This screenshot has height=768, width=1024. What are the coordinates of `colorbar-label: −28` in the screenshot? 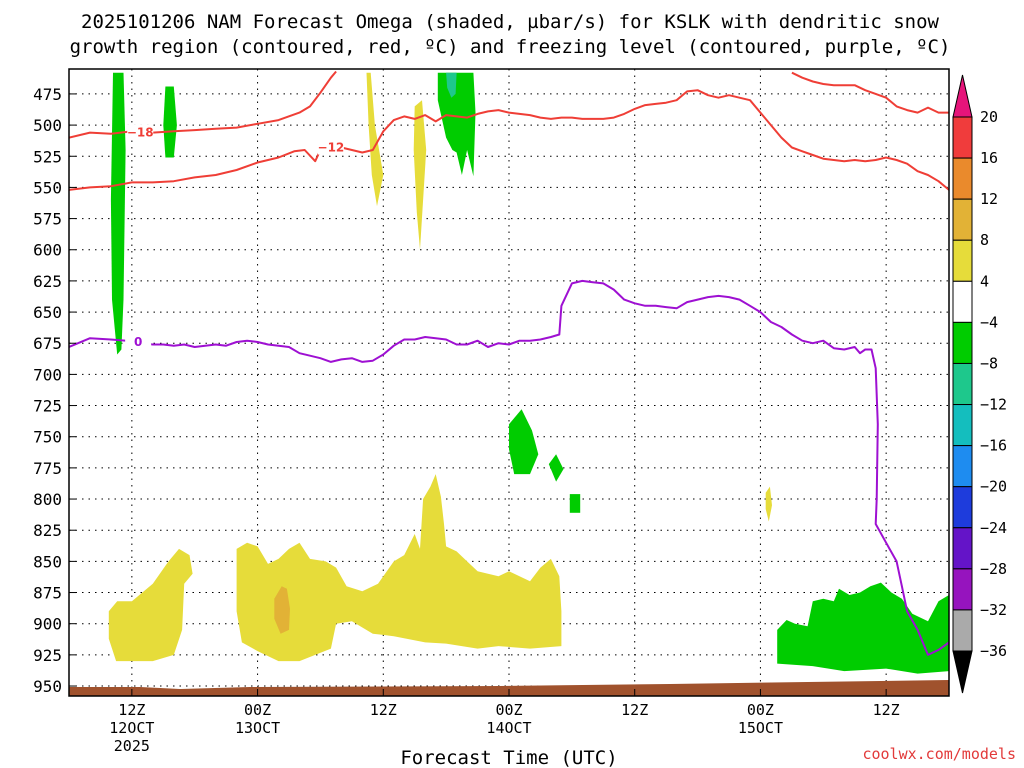 It's located at (993, 569).